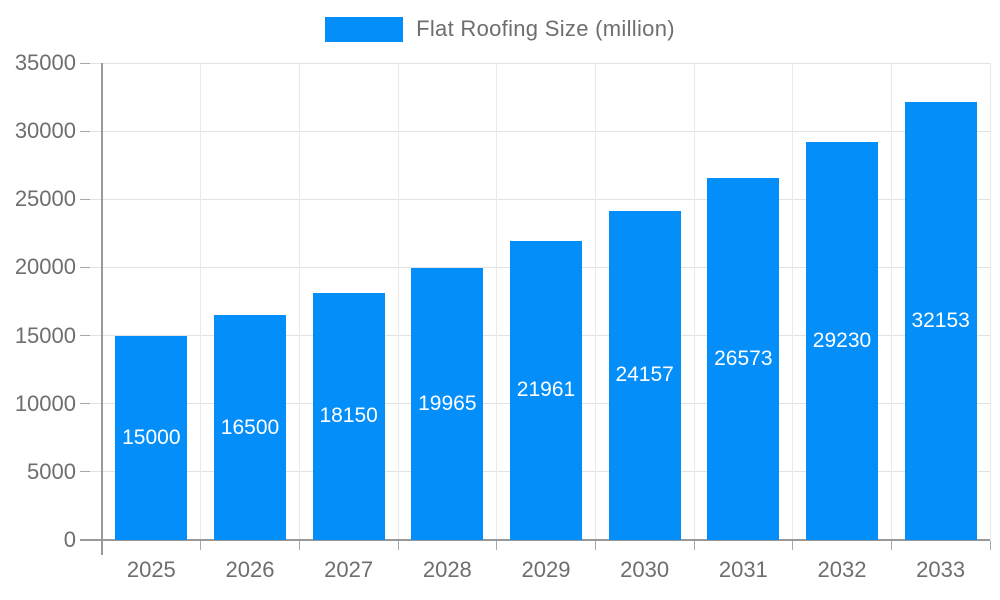  I want to click on legend-swatch, so click(364, 29).